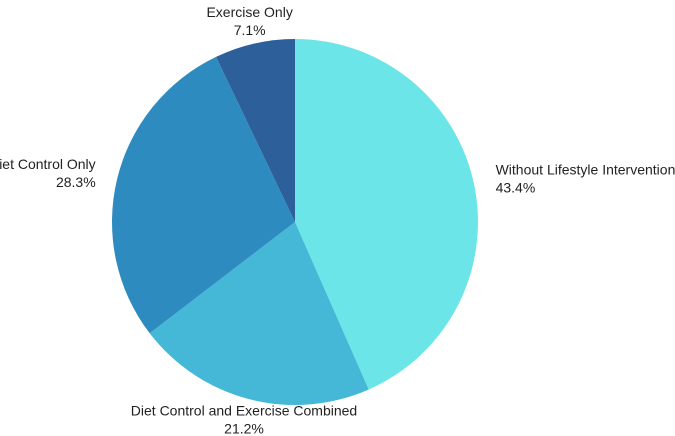 This screenshot has height=436, width=675. Describe the element at coordinates (516, 188) in the screenshot. I see `slice-value-label: 43.4%` at that location.